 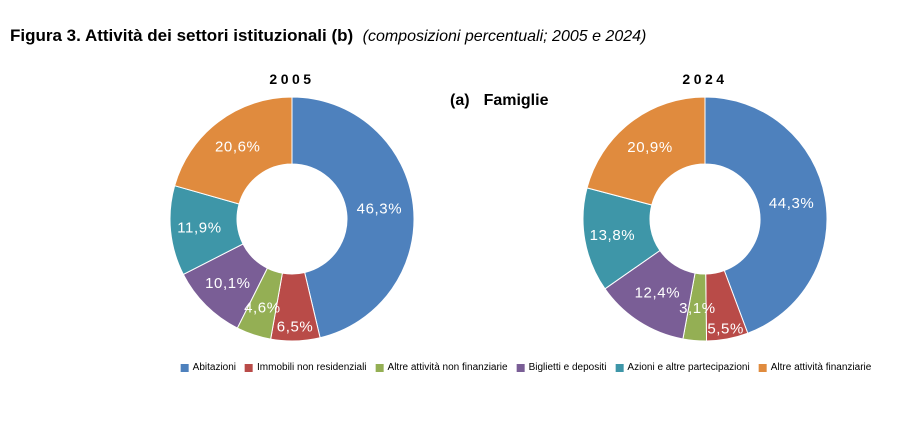 I want to click on legend-item-altre-attivit-non-finanziarie: Altre attività non finanziarie, so click(x=441, y=367).